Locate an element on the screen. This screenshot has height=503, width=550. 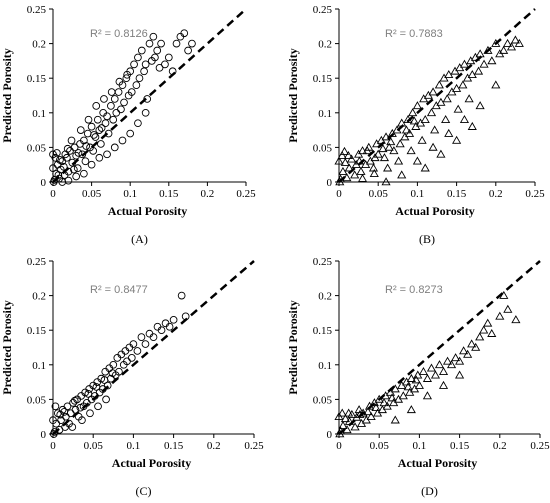
y-tick-label: 0.2 is located at coordinates (39, 297).